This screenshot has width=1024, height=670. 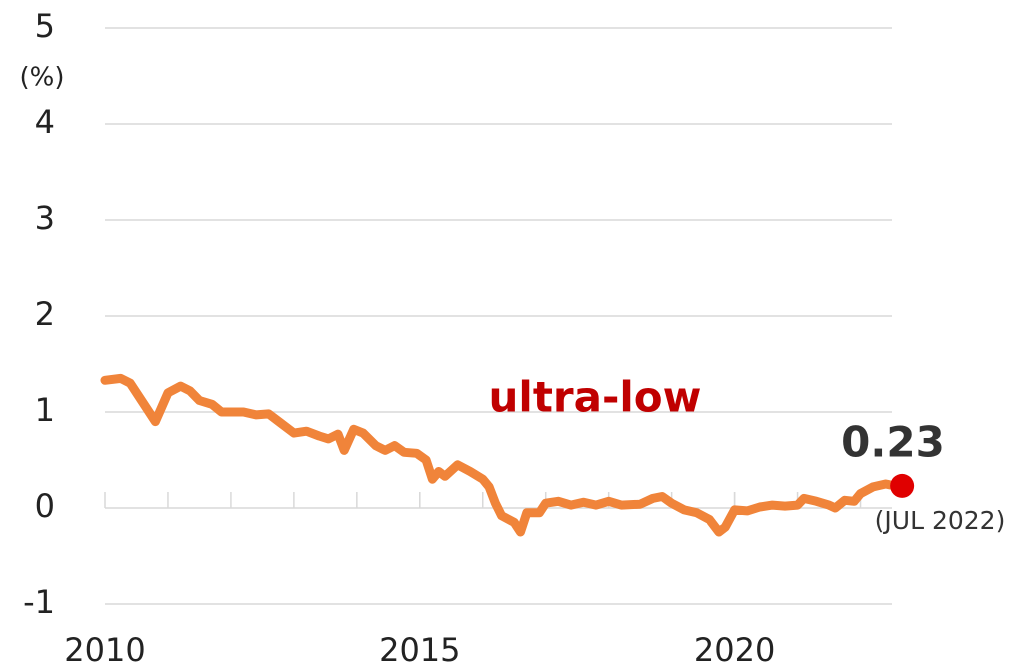 What do you see at coordinates (419, 650) in the screenshot?
I see `x-tick-label: 2015` at bounding box center [419, 650].